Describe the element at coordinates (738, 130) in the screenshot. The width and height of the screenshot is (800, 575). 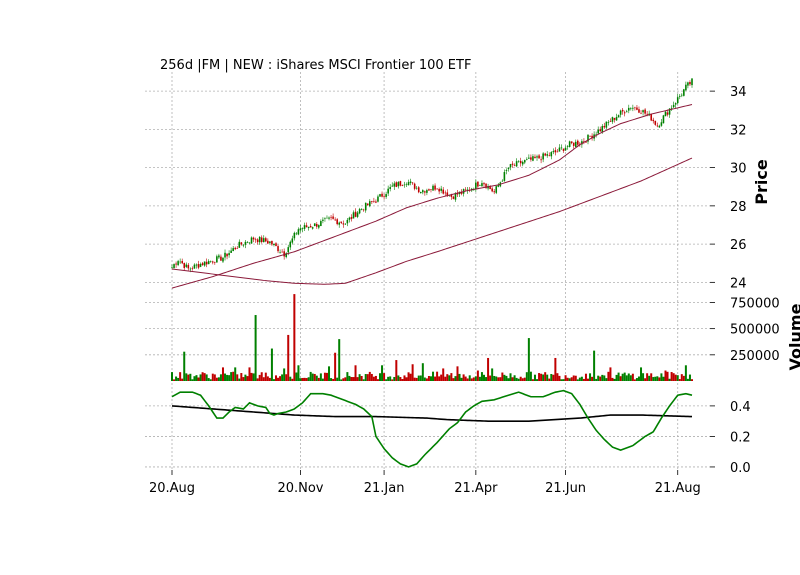
I see `price-y-tick-label: 32` at that location.